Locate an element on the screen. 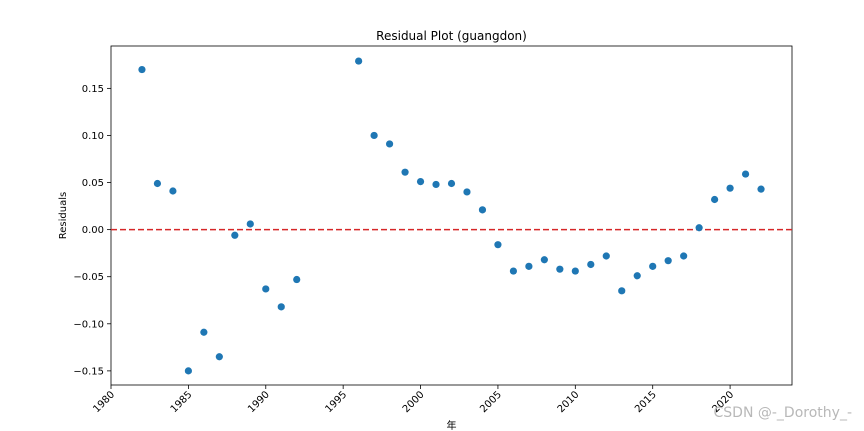 The width and height of the screenshot is (864, 431). y-tick-label: 0.10 is located at coordinates (93, 136).